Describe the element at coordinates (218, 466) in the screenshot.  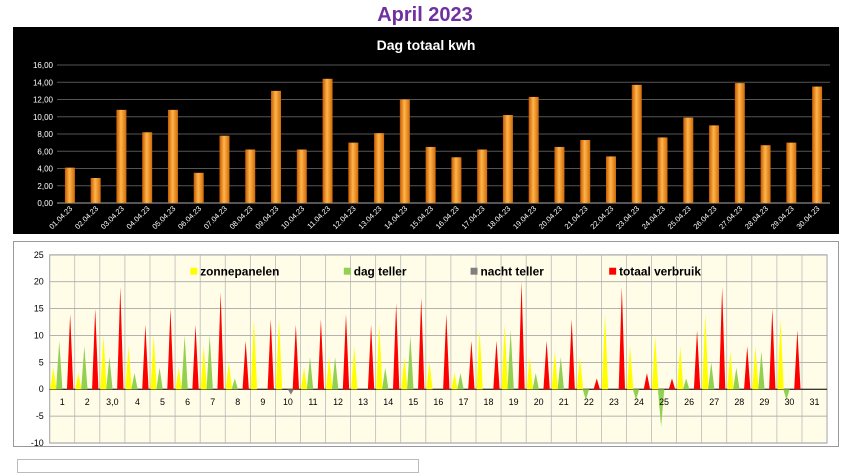
I see `footer-panel` at that location.